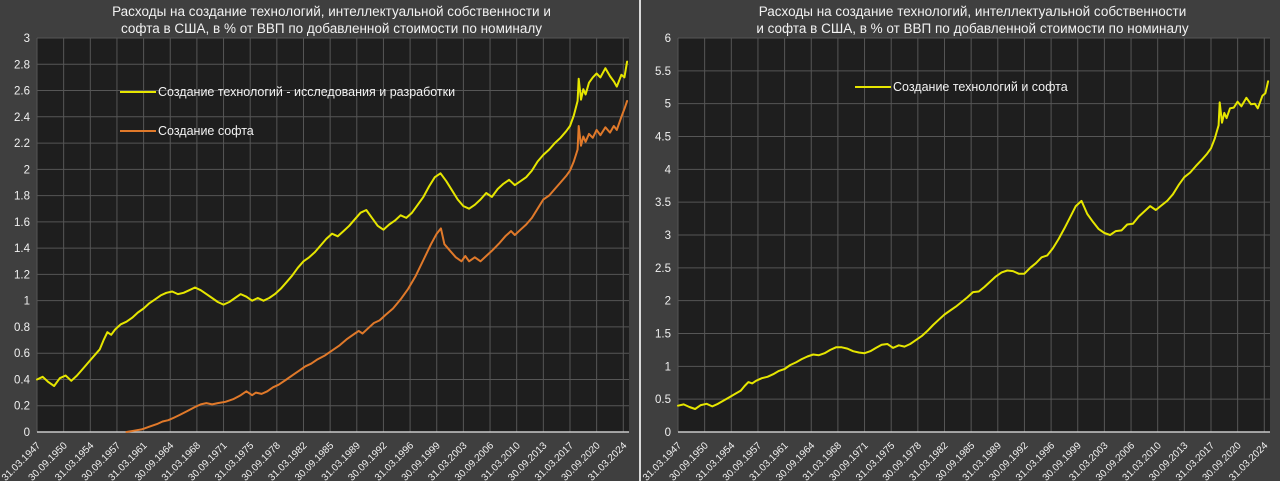  Describe the element at coordinates (22, 328) in the screenshot. I see `y-tick-label: 0.8` at that location.